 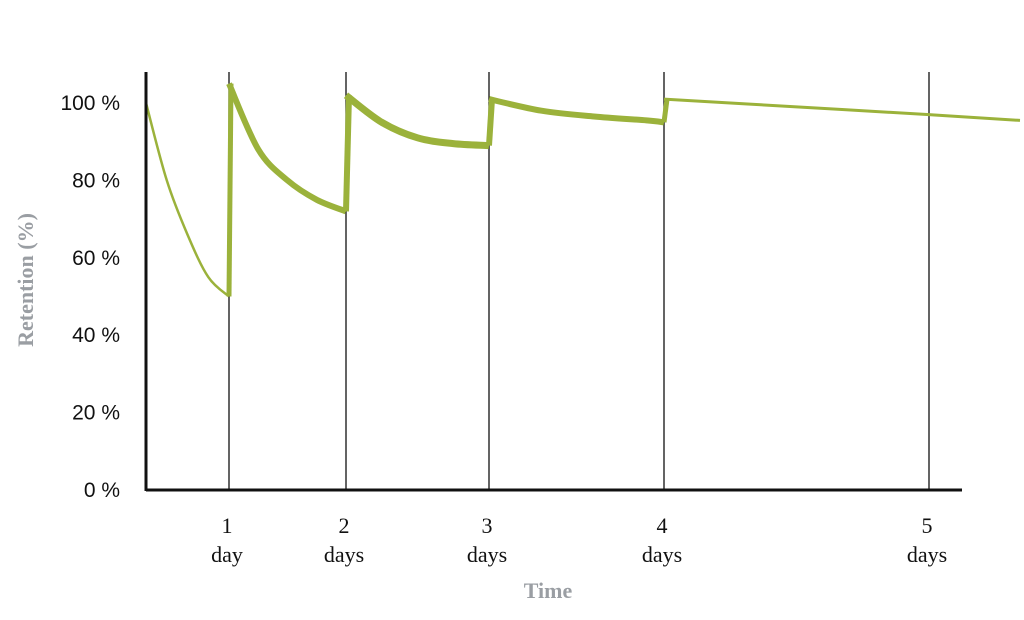 What do you see at coordinates (927, 525) in the screenshot?
I see `x-tick-number: 5` at bounding box center [927, 525].